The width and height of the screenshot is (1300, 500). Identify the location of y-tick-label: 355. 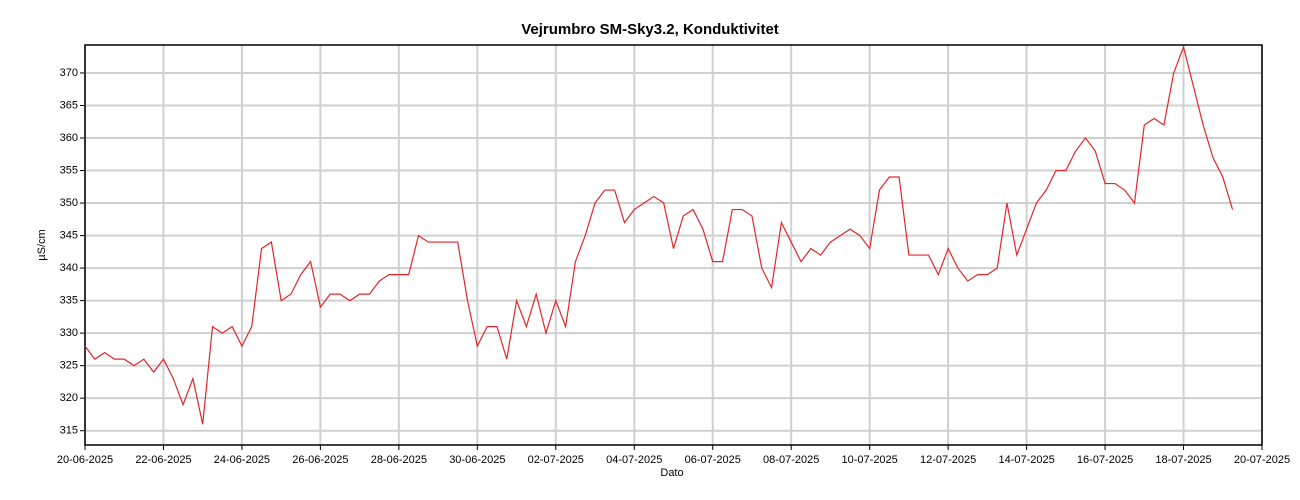
(69, 170).